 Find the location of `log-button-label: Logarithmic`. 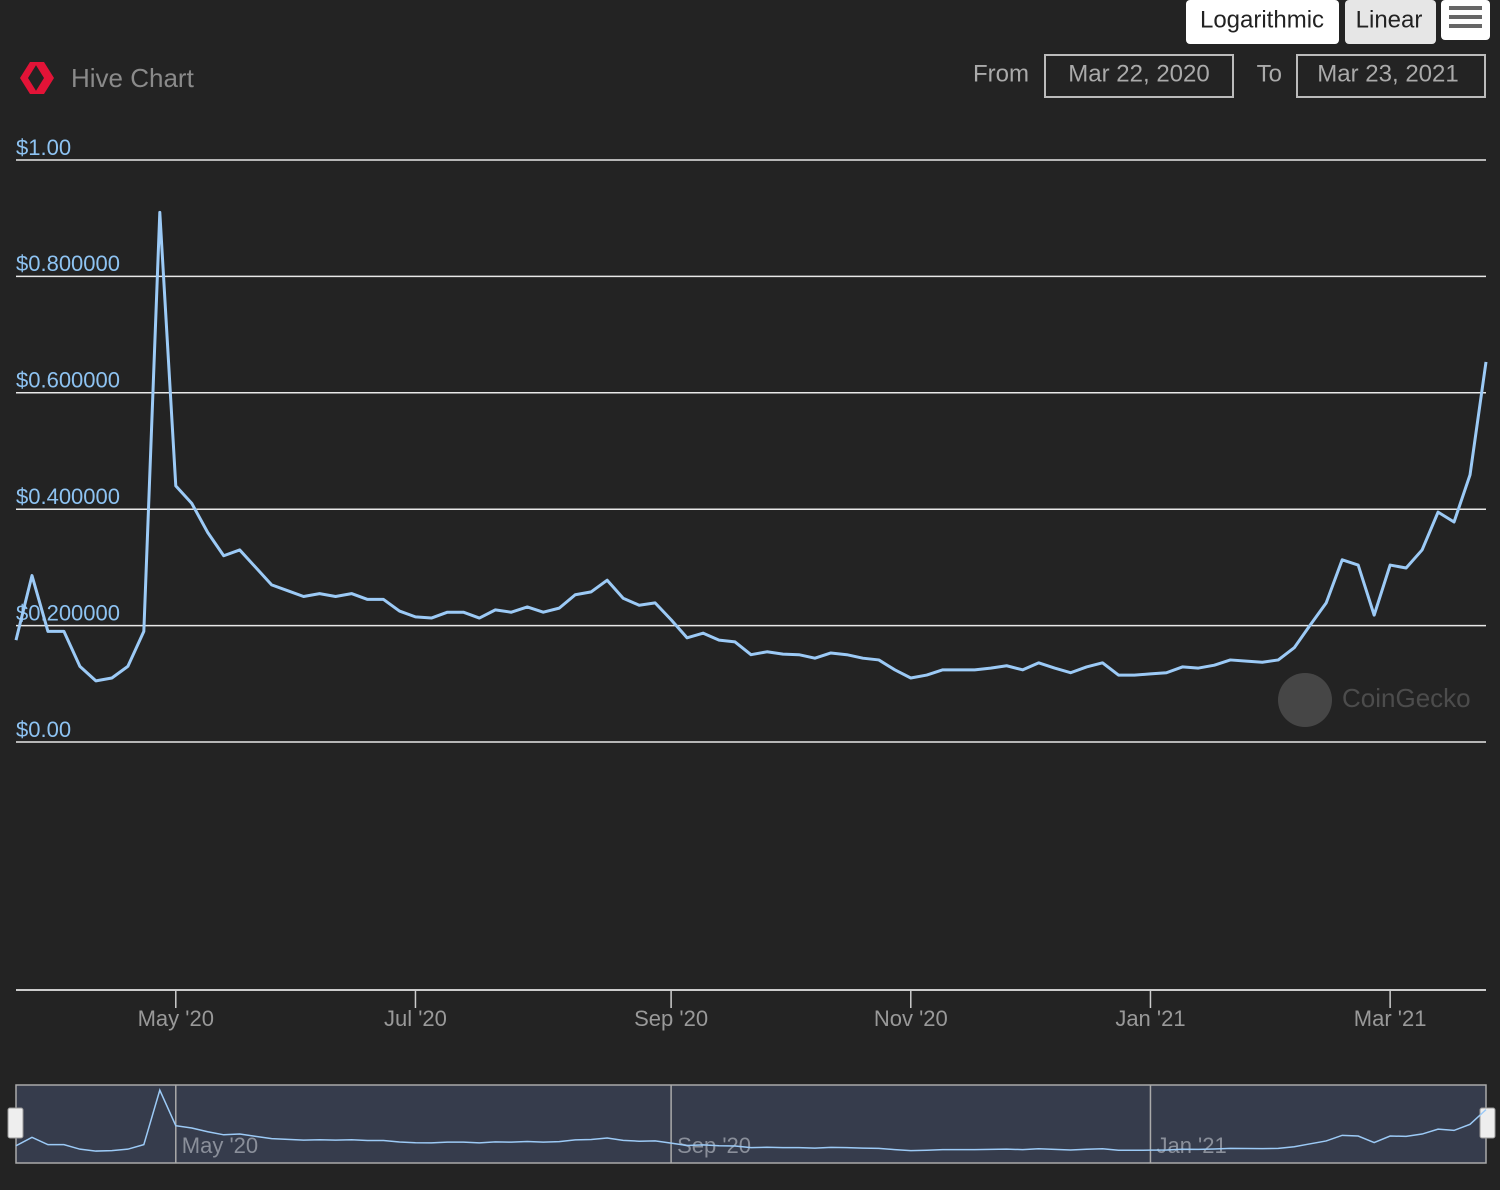

log-button-label: Logarithmic is located at coordinates (1262, 19).